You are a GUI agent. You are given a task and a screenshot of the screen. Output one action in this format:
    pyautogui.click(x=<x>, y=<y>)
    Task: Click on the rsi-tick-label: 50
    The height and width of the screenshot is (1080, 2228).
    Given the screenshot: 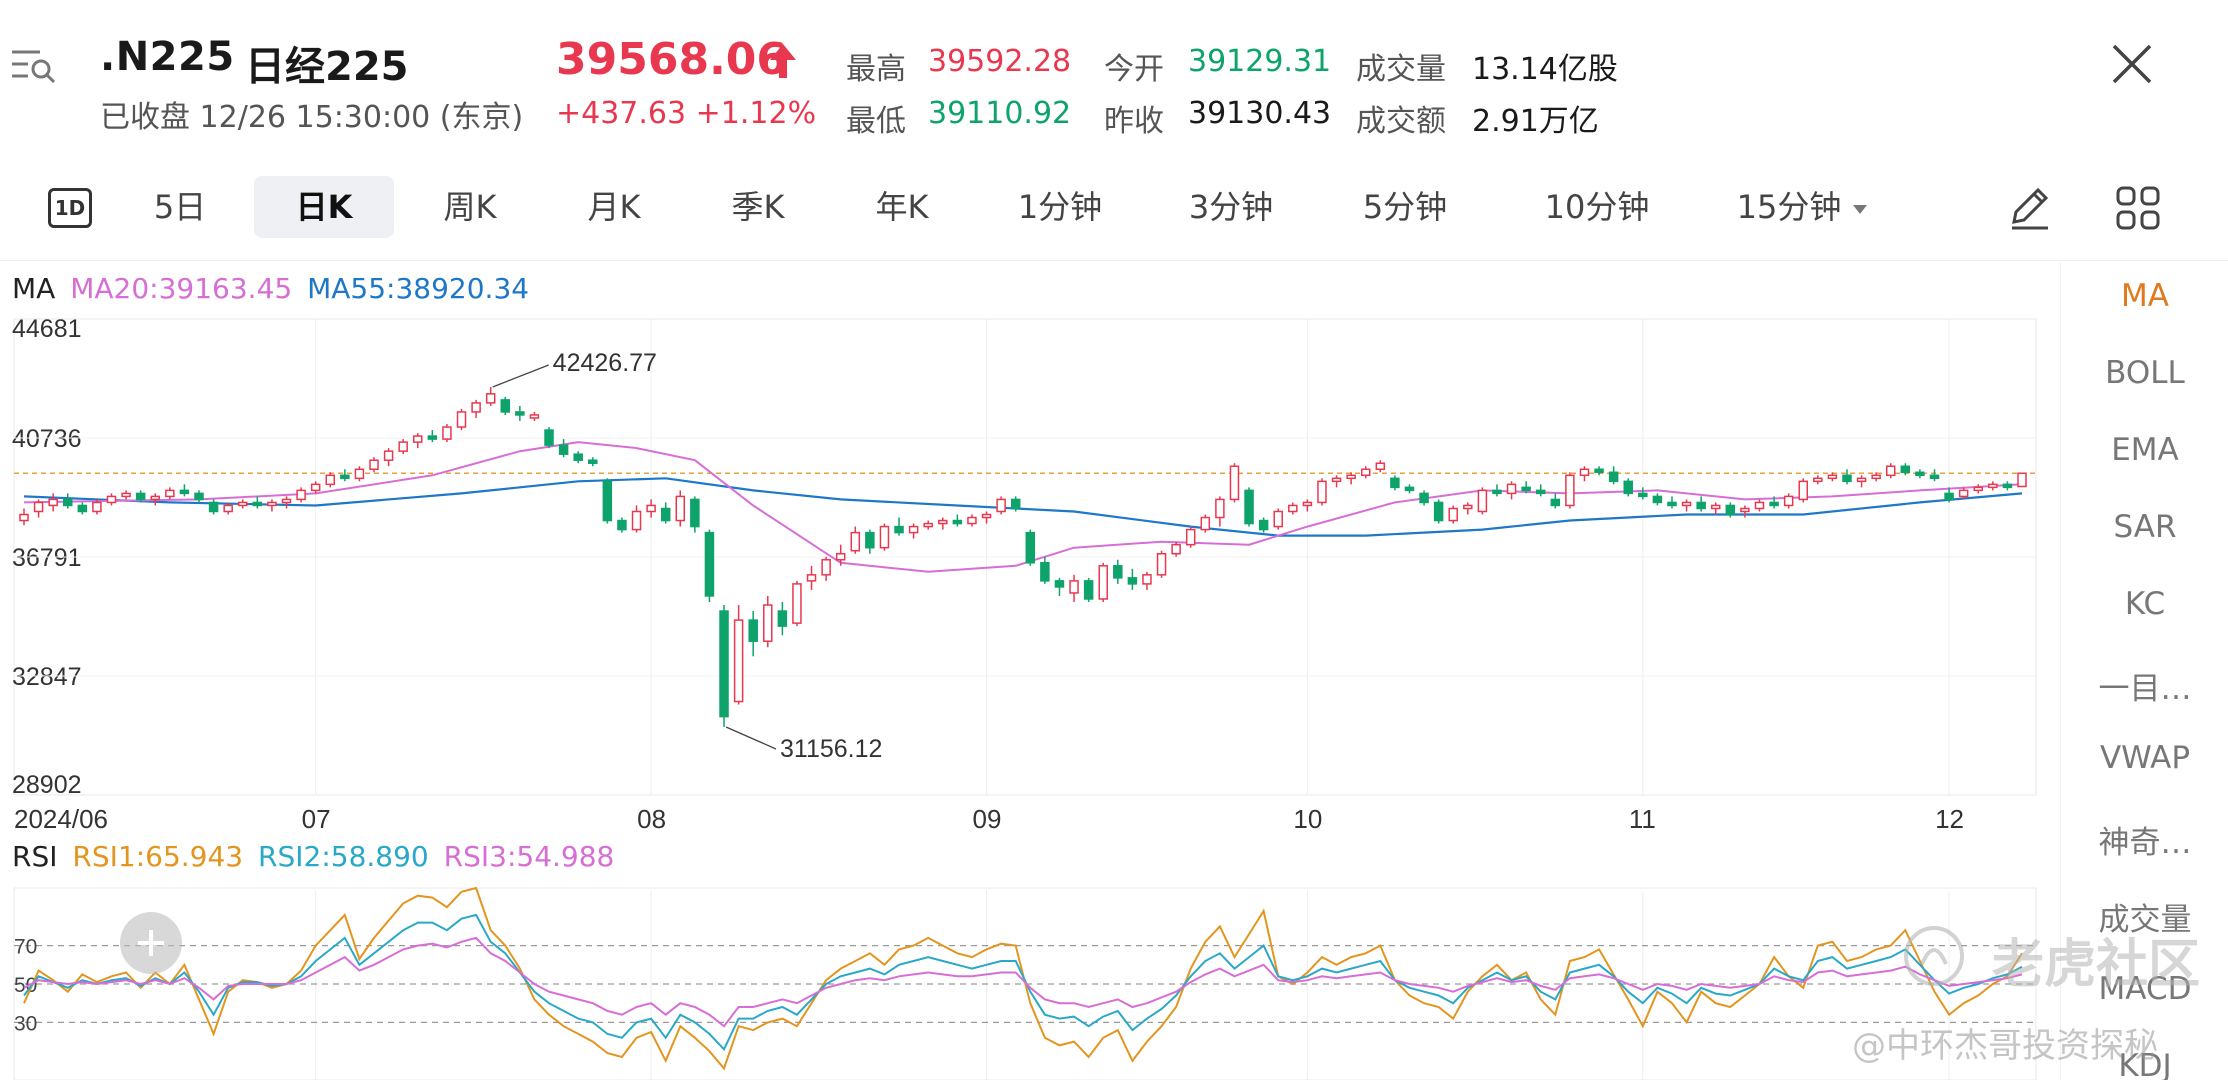 What is the action you would take?
    pyautogui.click(x=25, y=985)
    